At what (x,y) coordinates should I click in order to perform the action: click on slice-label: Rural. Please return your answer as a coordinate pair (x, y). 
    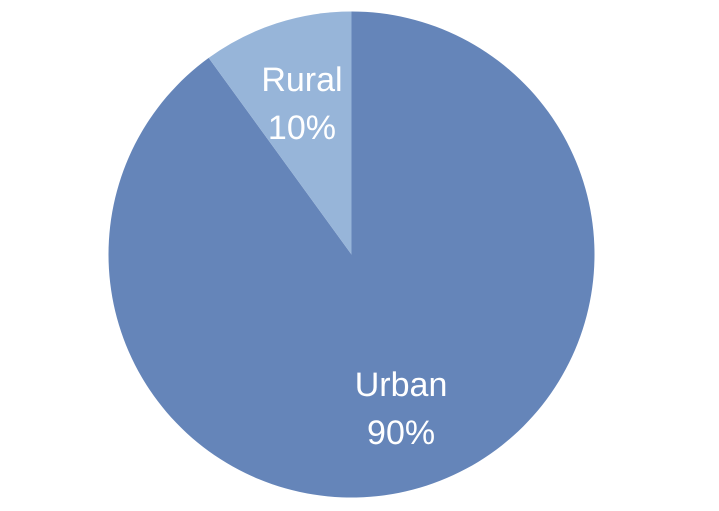
    Looking at the image, I should click on (302, 79).